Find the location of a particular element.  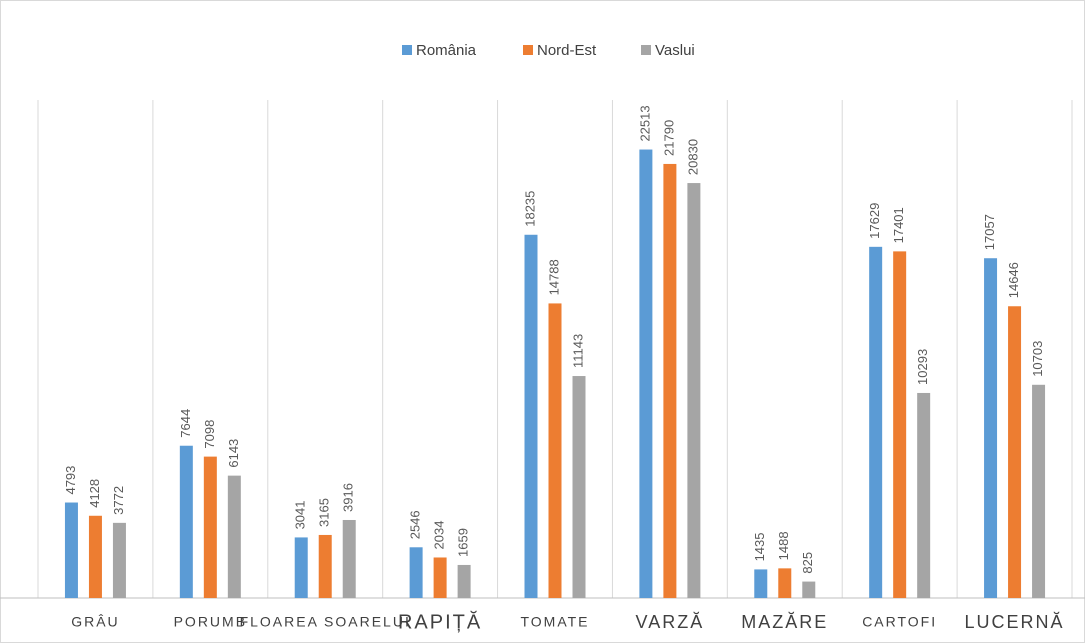

data-label: 17401 is located at coordinates (898, 225).